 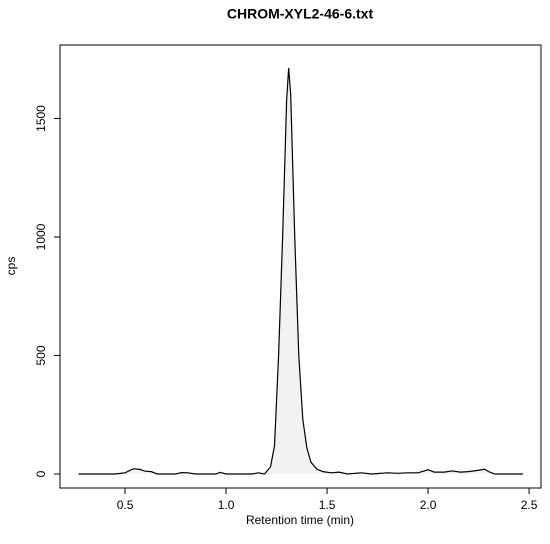 What do you see at coordinates (226, 505) in the screenshot?
I see `x-tick-label: 1.0` at bounding box center [226, 505].